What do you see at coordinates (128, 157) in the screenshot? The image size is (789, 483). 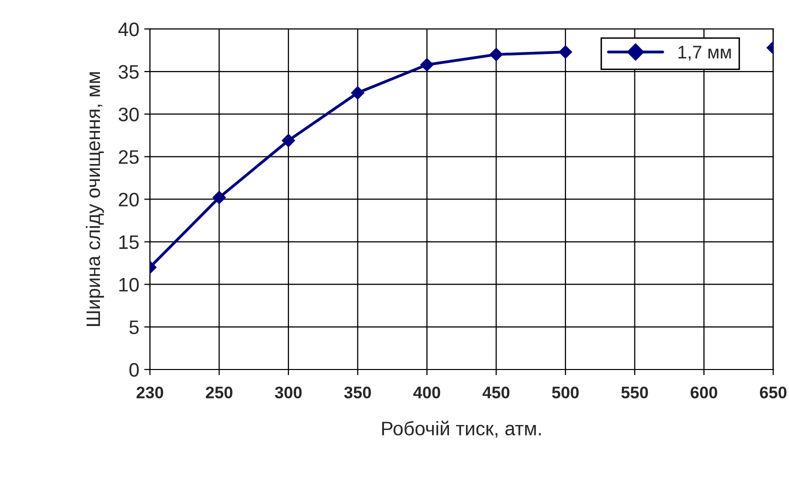 I see `y-tick-label: 25` at bounding box center [128, 157].